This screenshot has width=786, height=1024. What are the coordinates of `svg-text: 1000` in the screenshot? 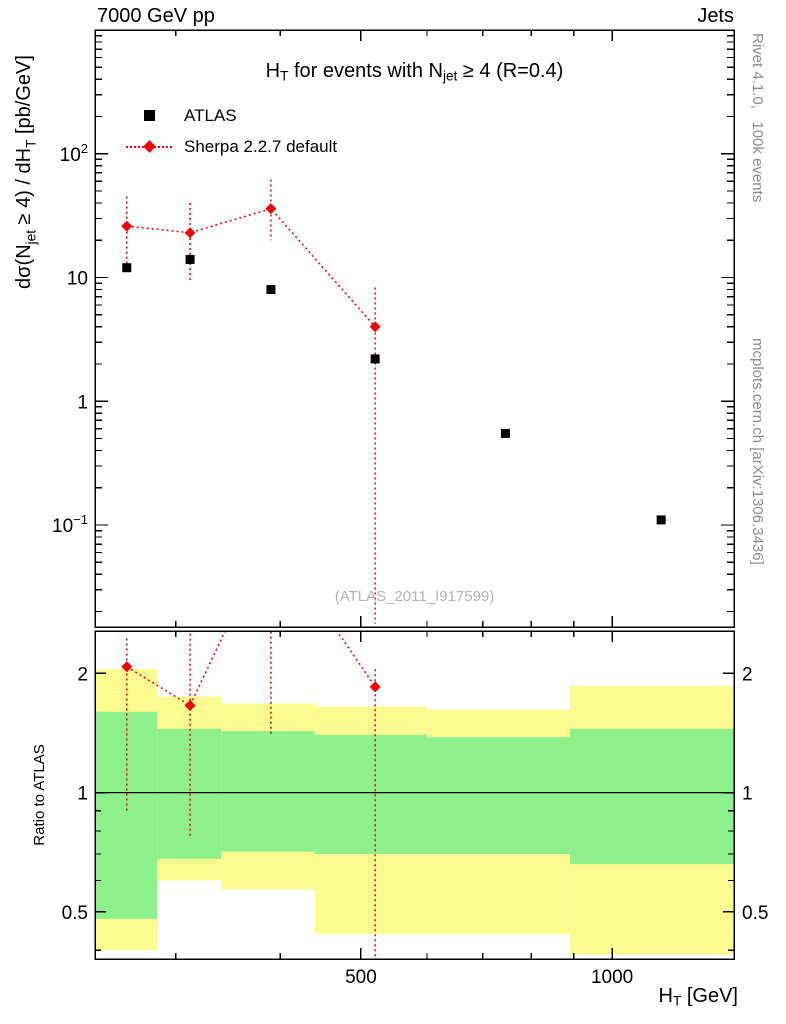 It's located at (612, 977).